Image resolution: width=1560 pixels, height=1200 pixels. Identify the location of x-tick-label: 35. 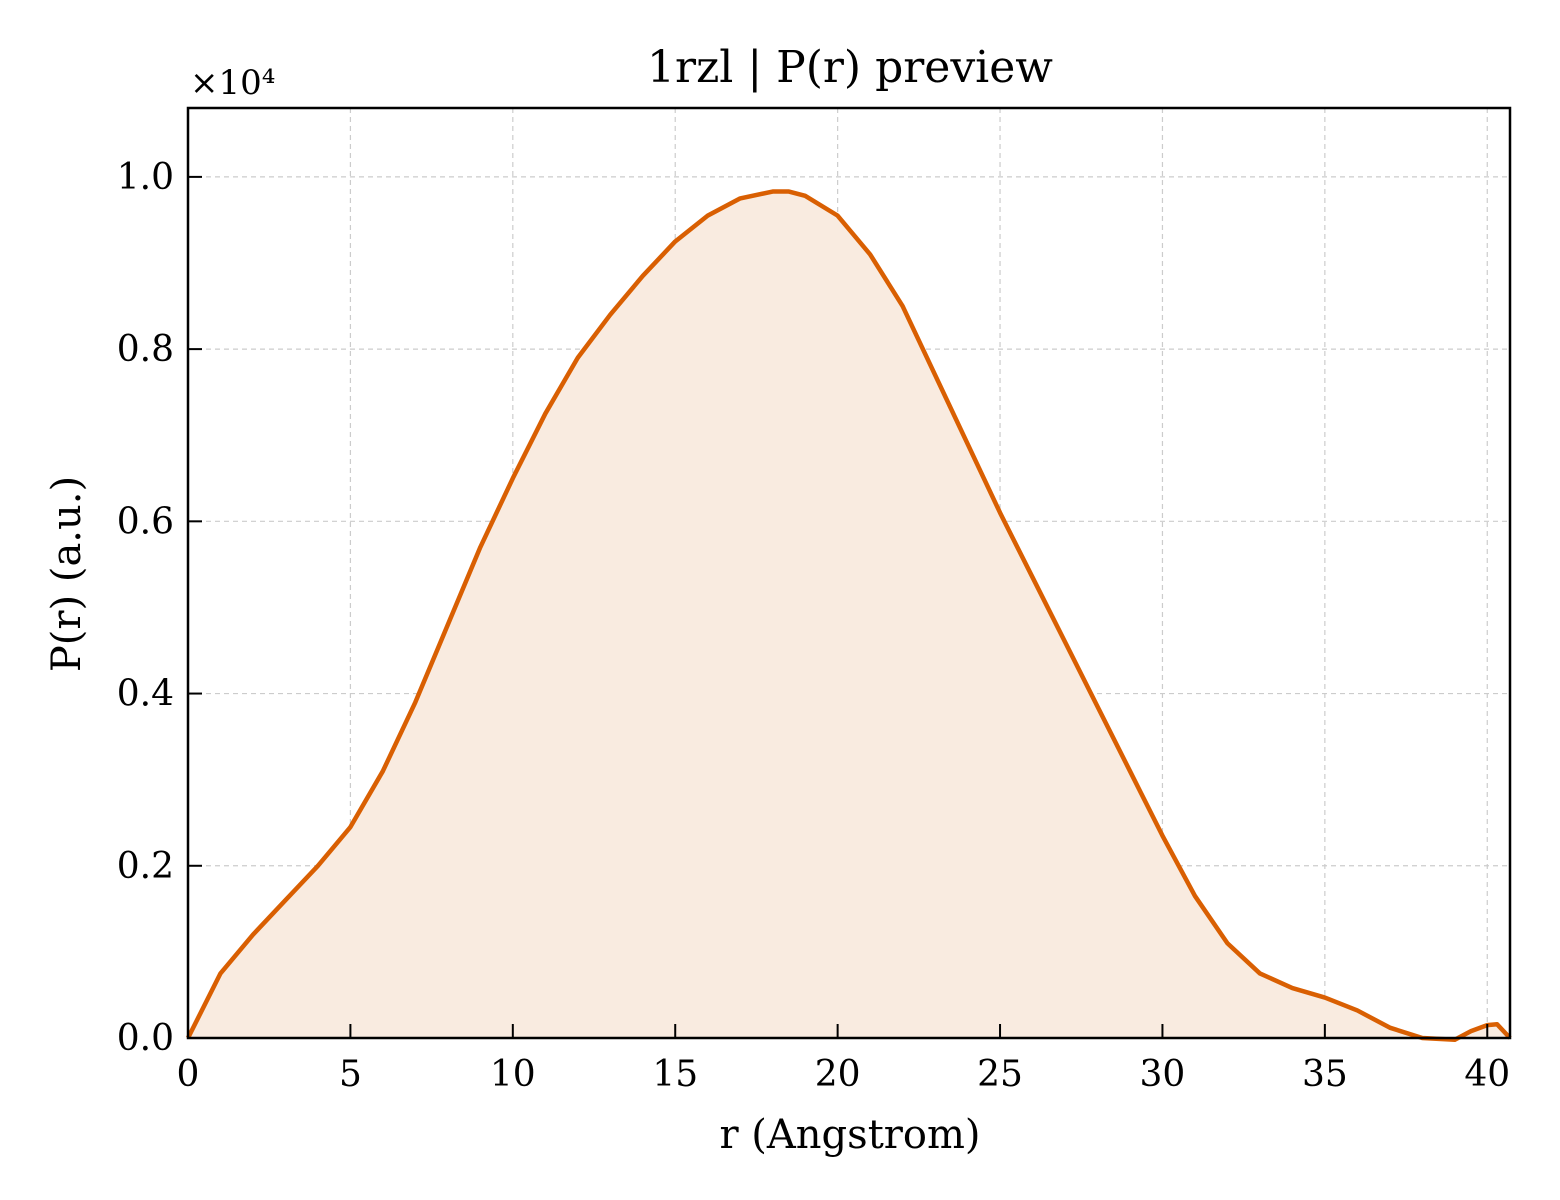
(1325, 1074).